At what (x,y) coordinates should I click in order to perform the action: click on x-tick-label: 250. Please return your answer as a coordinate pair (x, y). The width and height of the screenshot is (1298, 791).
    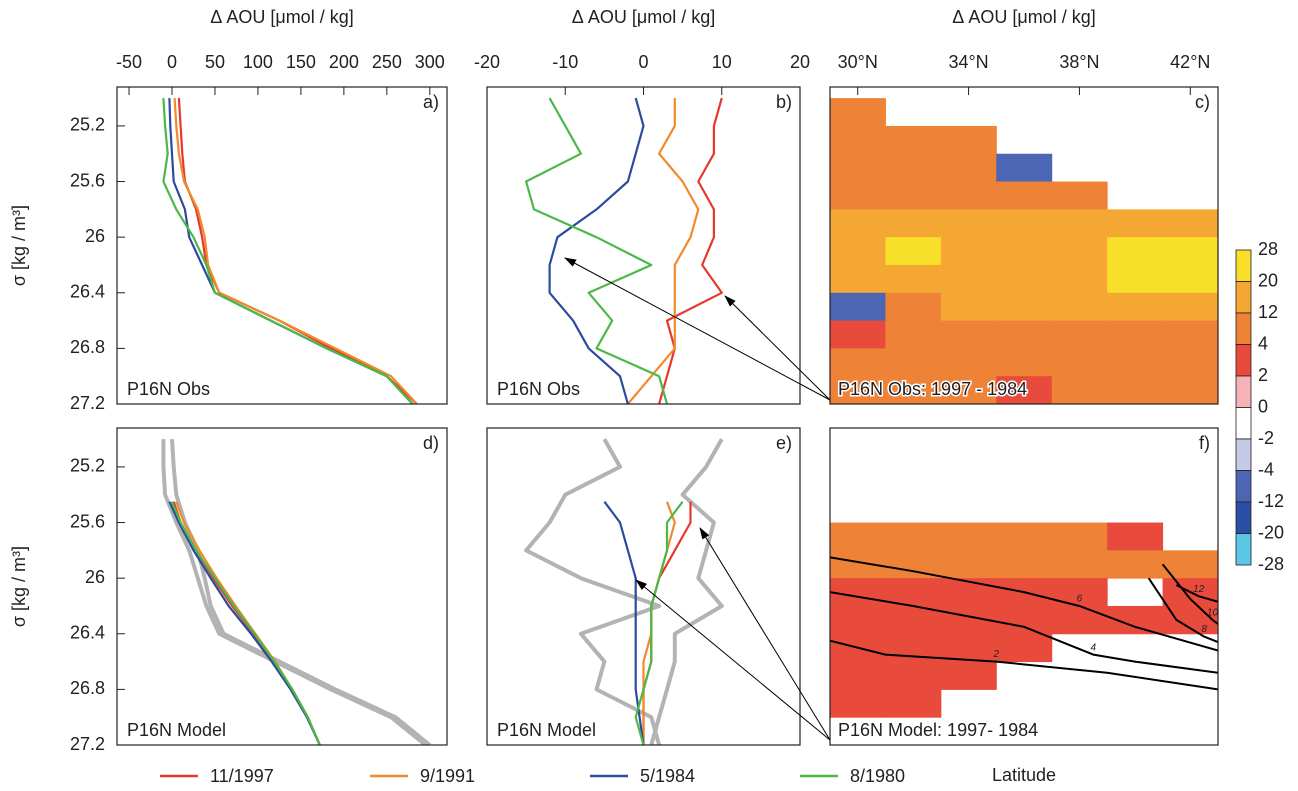
    Looking at the image, I should click on (387, 62).